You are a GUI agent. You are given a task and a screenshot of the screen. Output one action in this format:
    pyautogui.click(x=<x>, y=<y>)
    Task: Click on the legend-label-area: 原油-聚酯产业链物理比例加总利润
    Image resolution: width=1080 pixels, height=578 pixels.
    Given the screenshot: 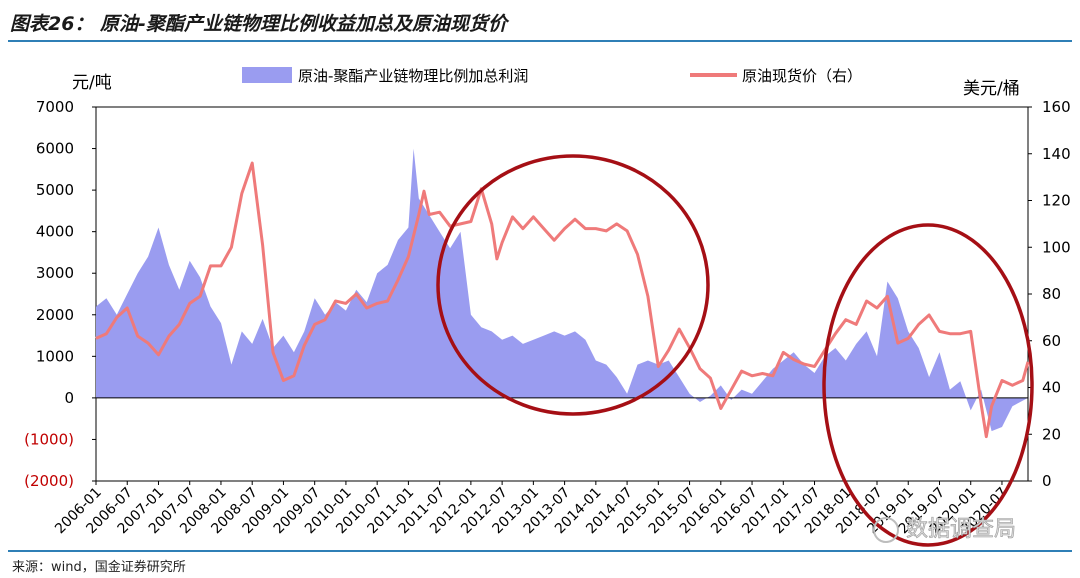 What is the action you would take?
    pyautogui.click(x=413, y=76)
    